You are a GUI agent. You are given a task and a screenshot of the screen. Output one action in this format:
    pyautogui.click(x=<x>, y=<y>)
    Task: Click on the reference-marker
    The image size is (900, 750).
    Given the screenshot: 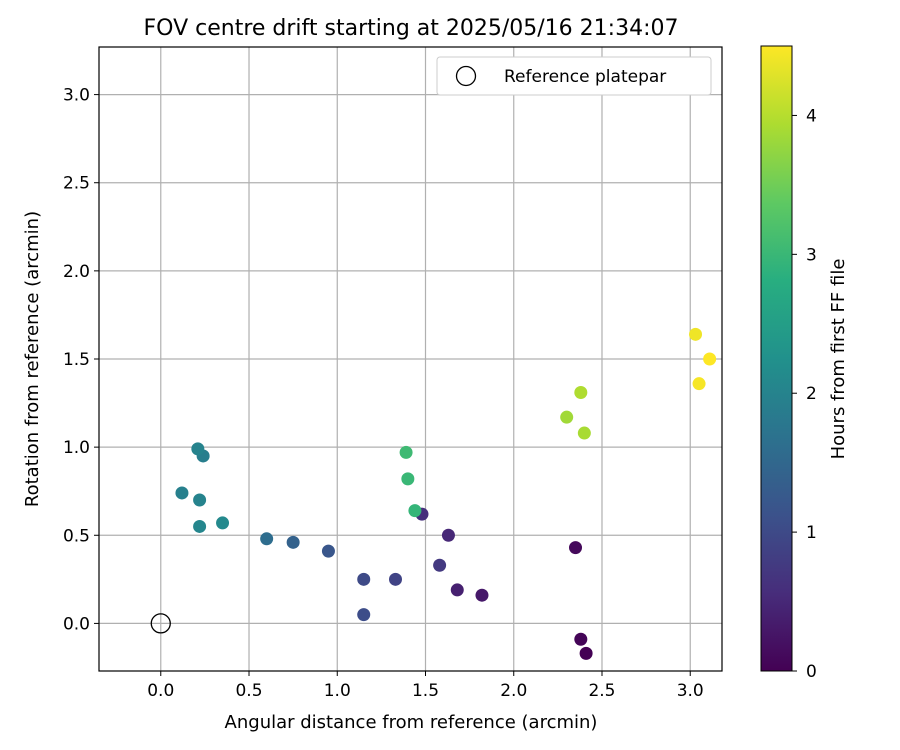 What is the action you would take?
    pyautogui.click(x=160, y=623)
    